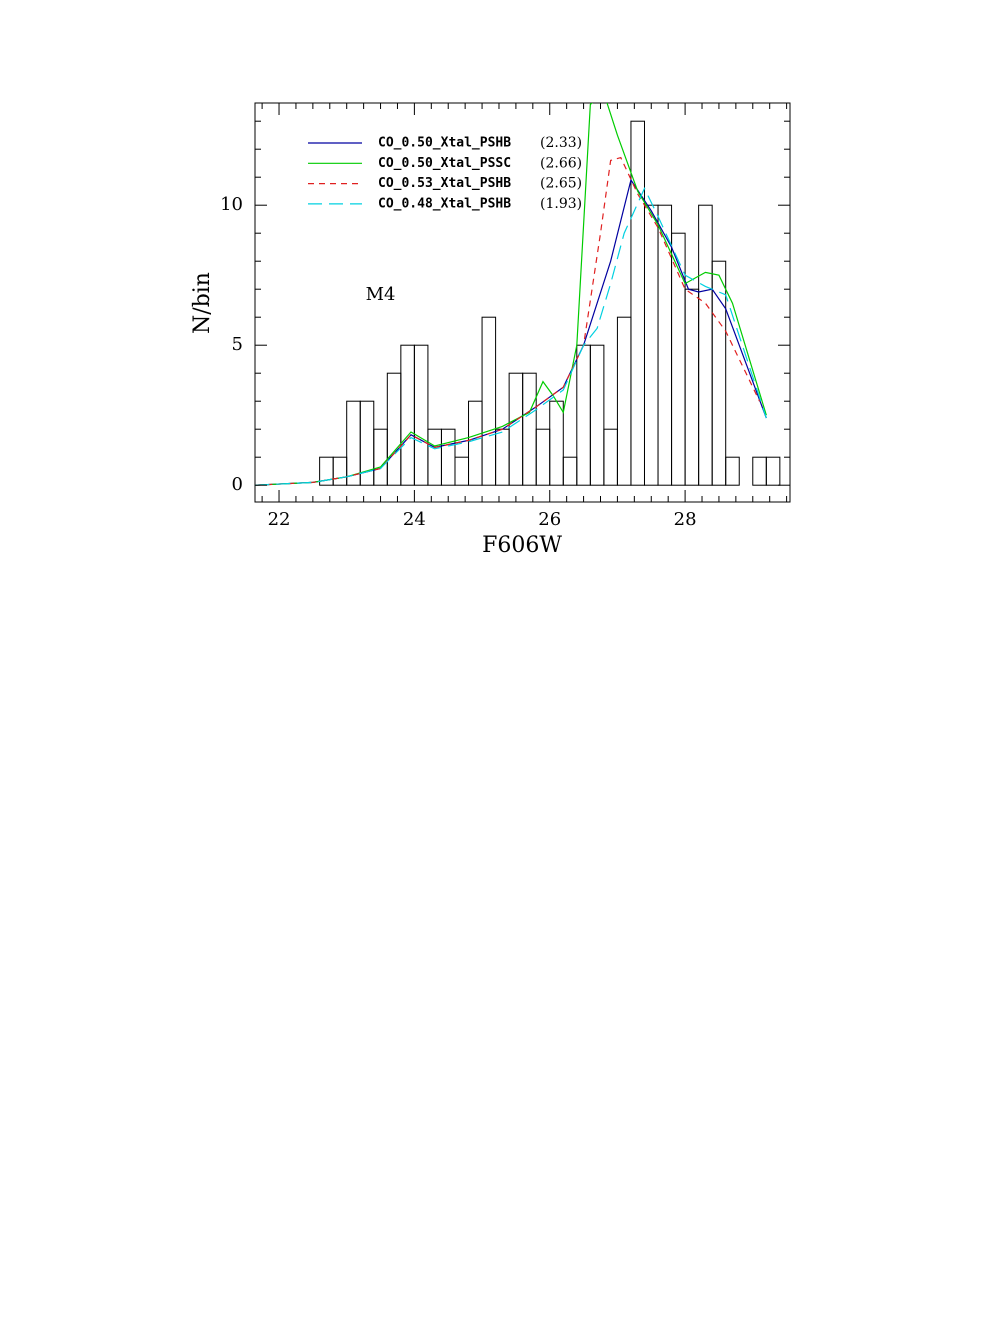 The image size is (1008, 1332). What do you see at coordinates (561, 204) in the screenshot?
I see `legend-note: (1.93)` at bounding box center [561, 204].